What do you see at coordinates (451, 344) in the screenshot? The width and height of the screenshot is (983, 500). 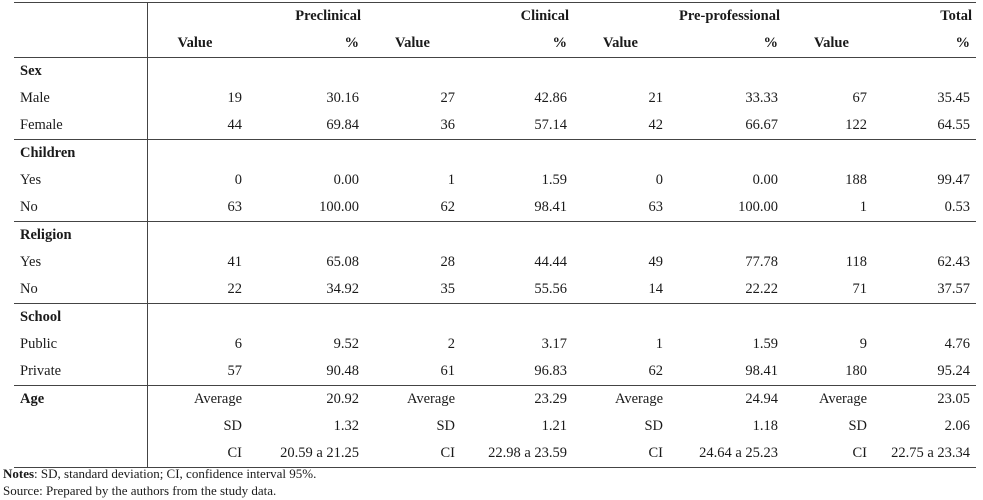 I see `value-cell: 2` at bounding box center [451, 344].